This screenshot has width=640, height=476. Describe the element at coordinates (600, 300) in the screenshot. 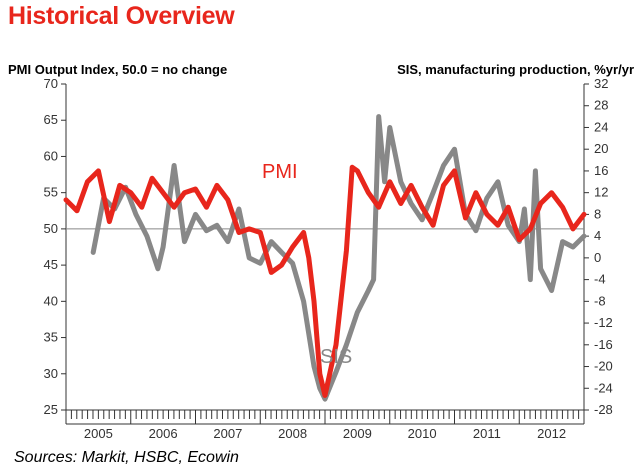

I see `right-tick-label: -8` at that location.